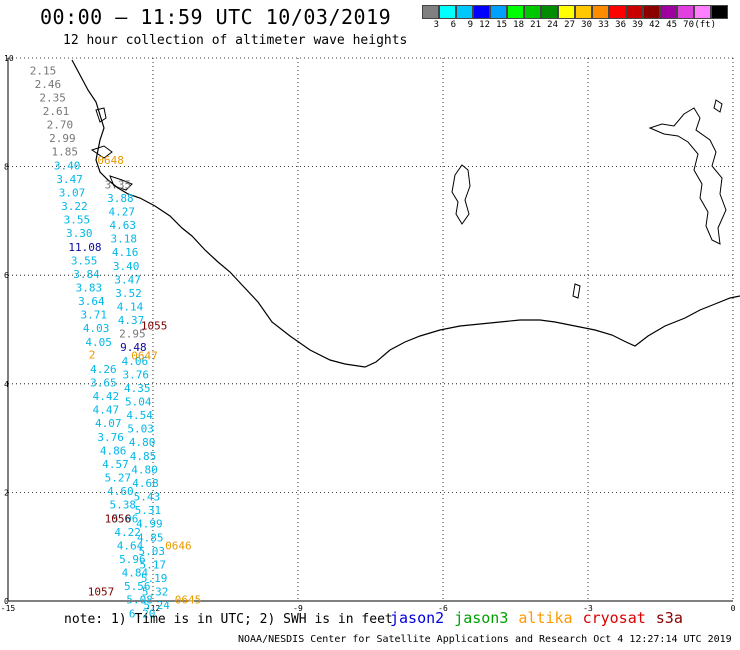 Image resolution: width=740 pixels, height=650 pixels. Describe the element at coordinates (89, 287) in the screenshot. I see `wave-height-value: 3.83` at that location.